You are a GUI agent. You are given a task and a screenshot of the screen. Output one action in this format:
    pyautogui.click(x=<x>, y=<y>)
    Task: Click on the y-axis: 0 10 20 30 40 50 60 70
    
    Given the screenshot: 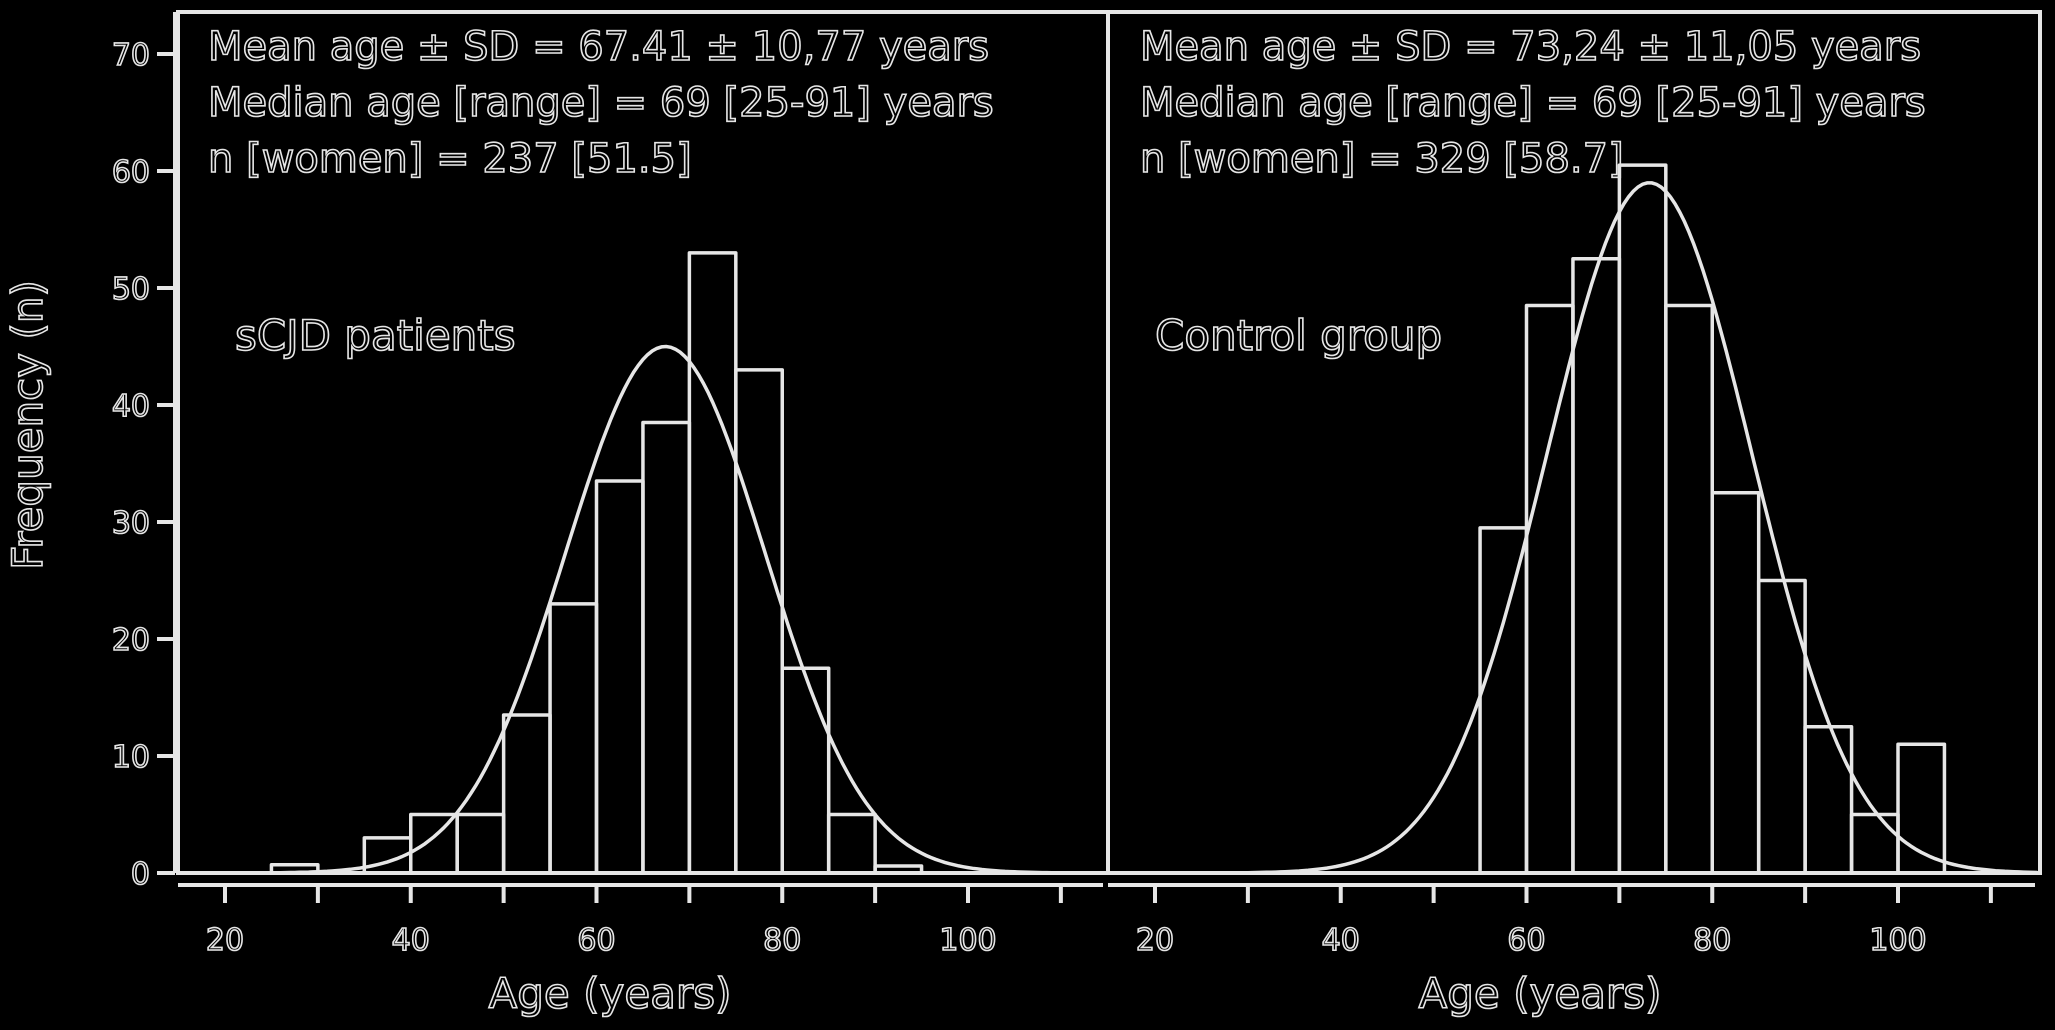 What is the action you would take?
    pyautogui.click(x=144, y=452)
    